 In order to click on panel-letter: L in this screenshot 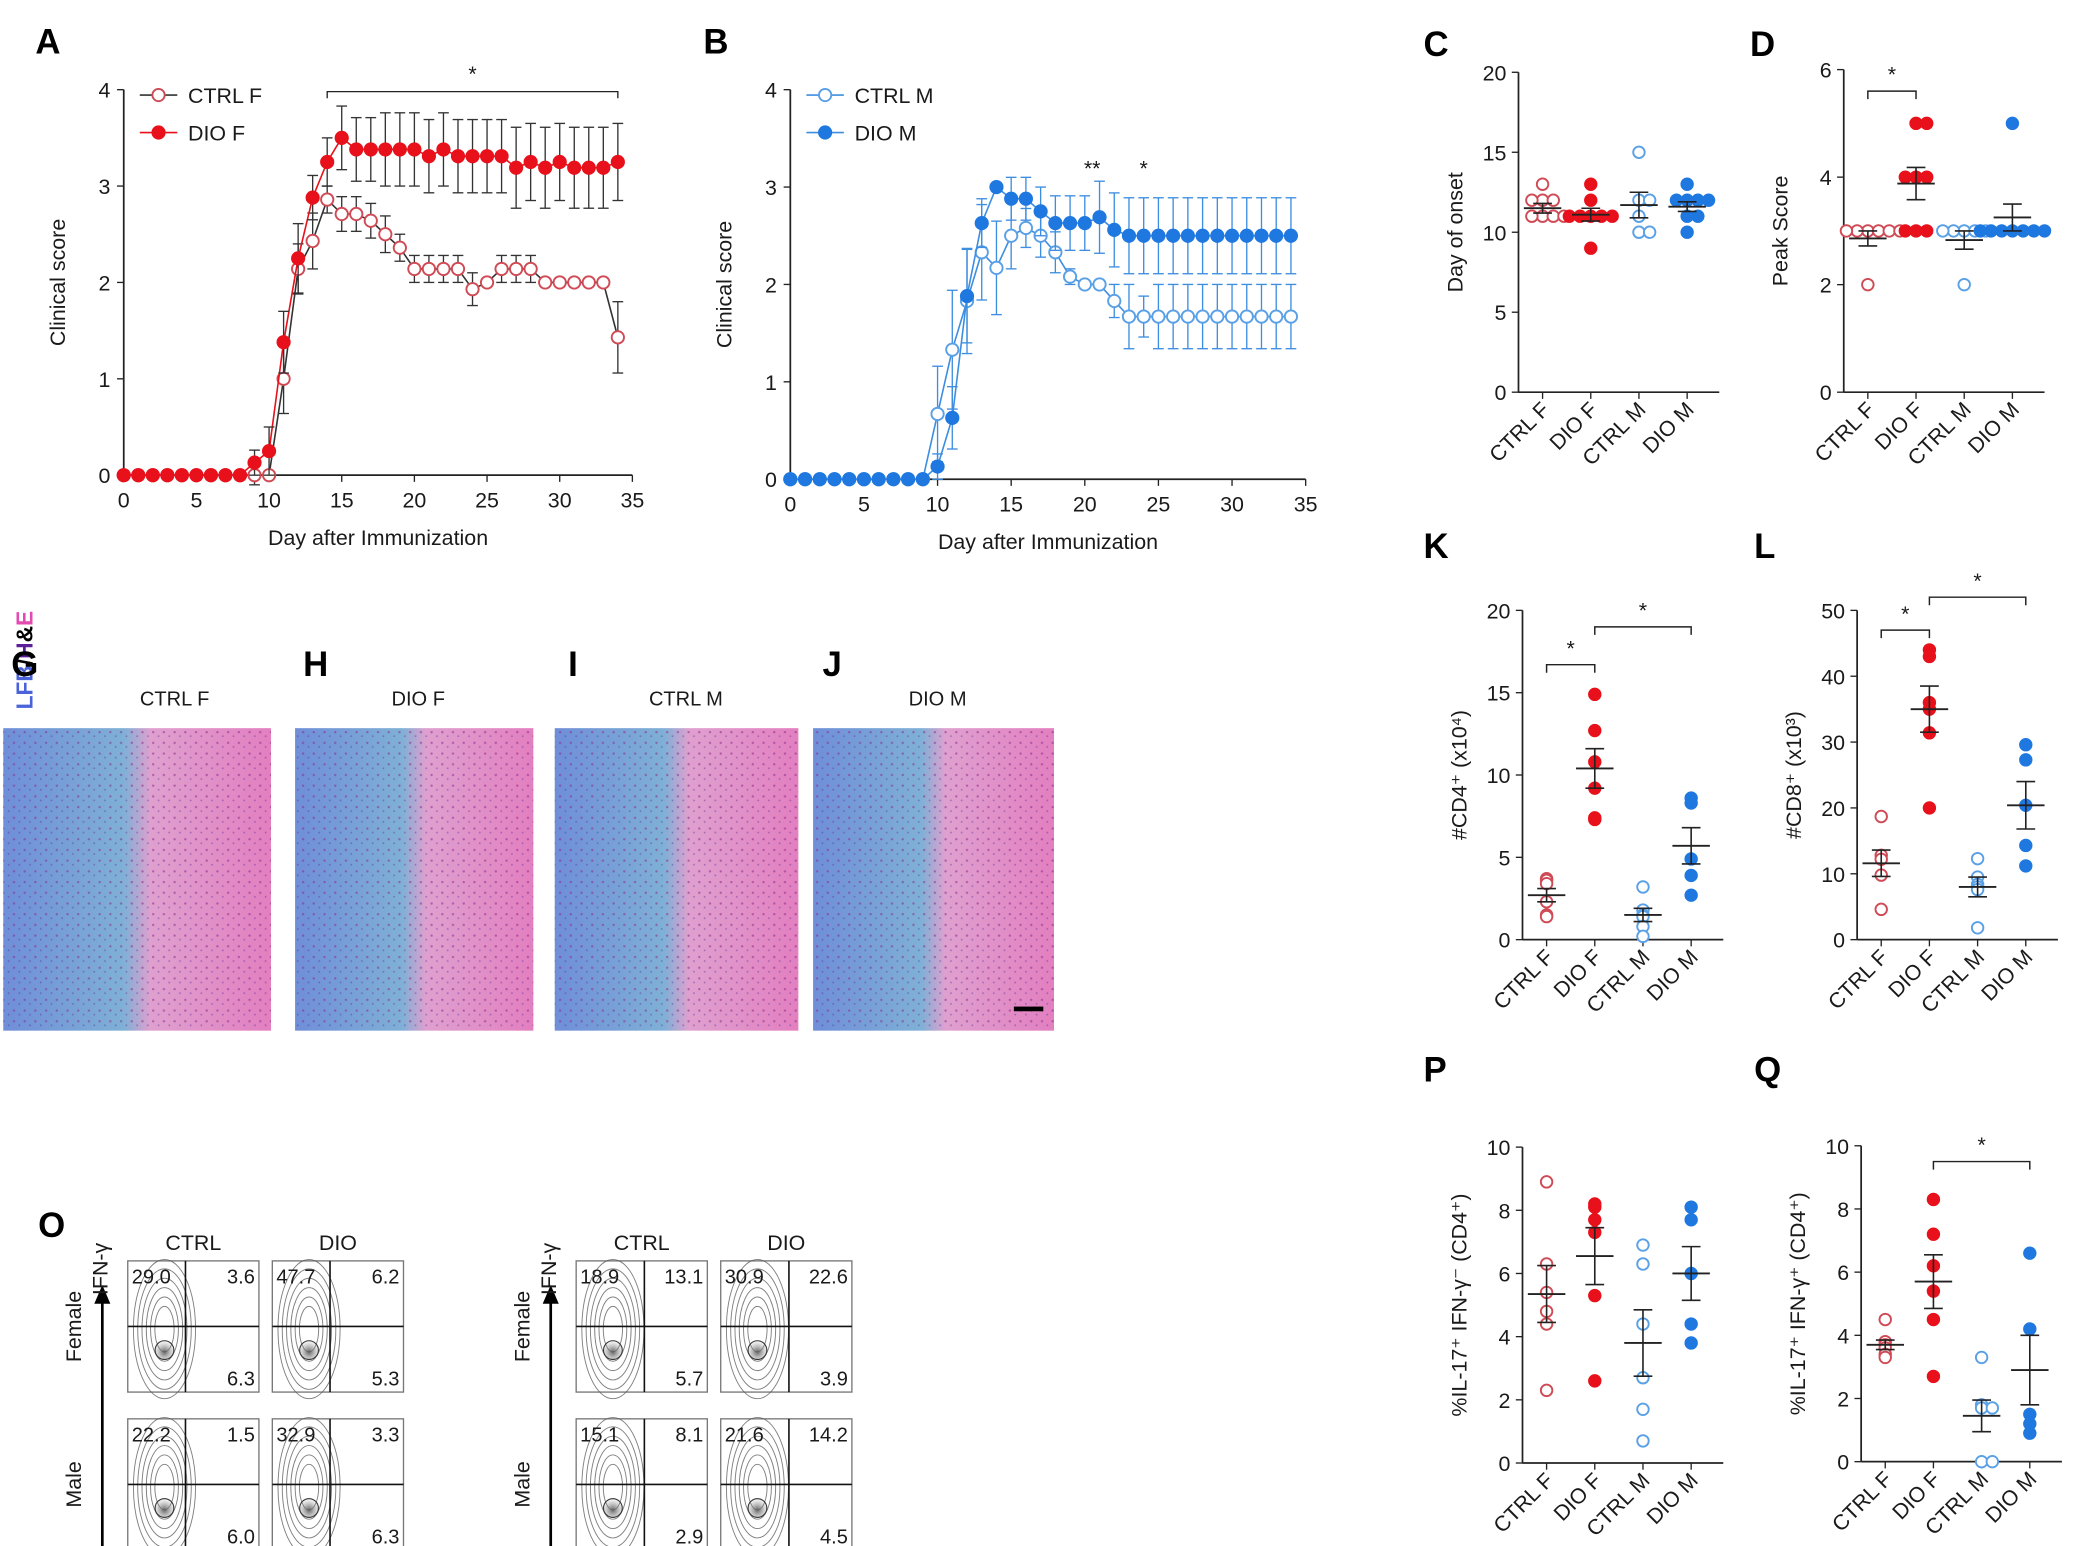, I will do `click(1764, 546)`.